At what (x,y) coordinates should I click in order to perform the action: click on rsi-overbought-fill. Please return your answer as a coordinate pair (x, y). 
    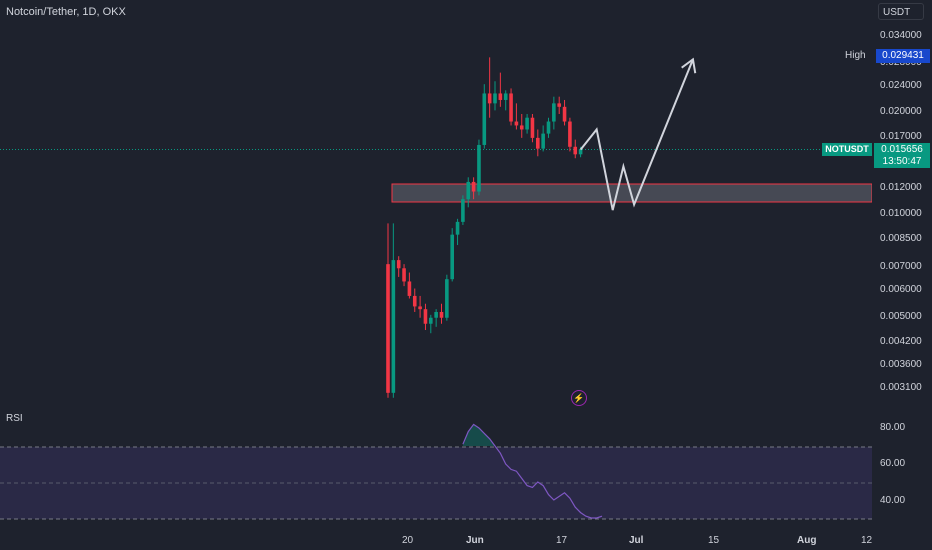
    Looking at the image, I should click on (478, 435).